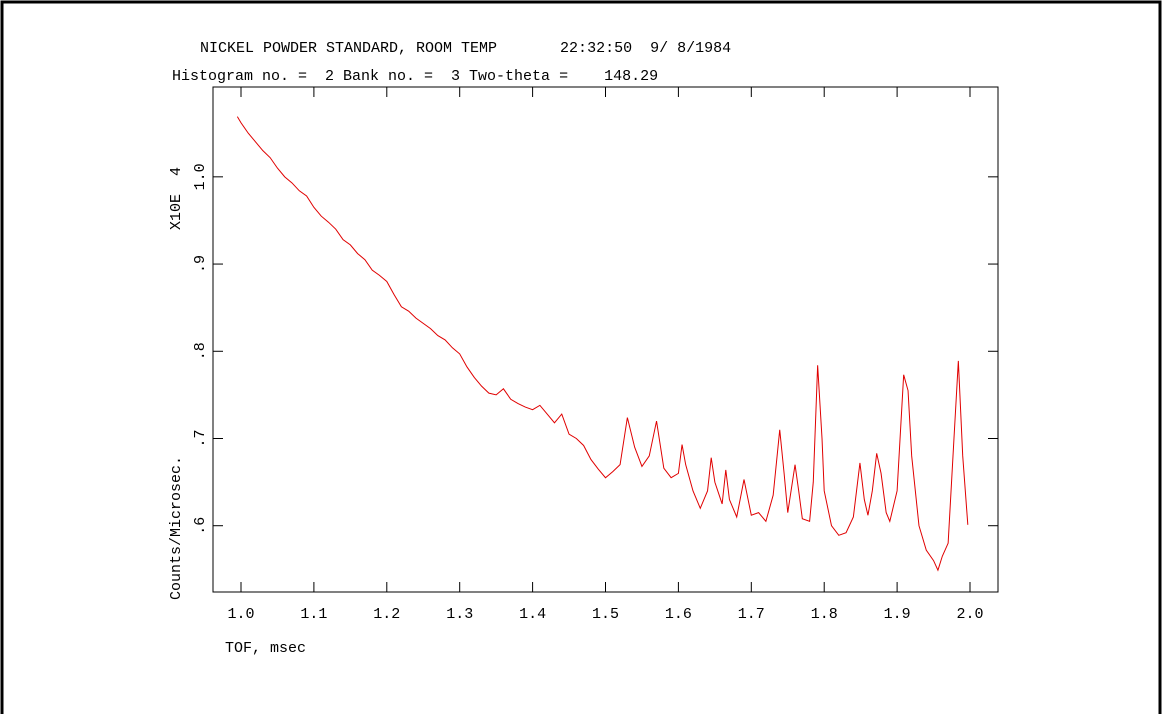 The width and height of the screenshot is (1162, 714). I want to click on x-axis-label: TOF, msec, so click(265, 648).